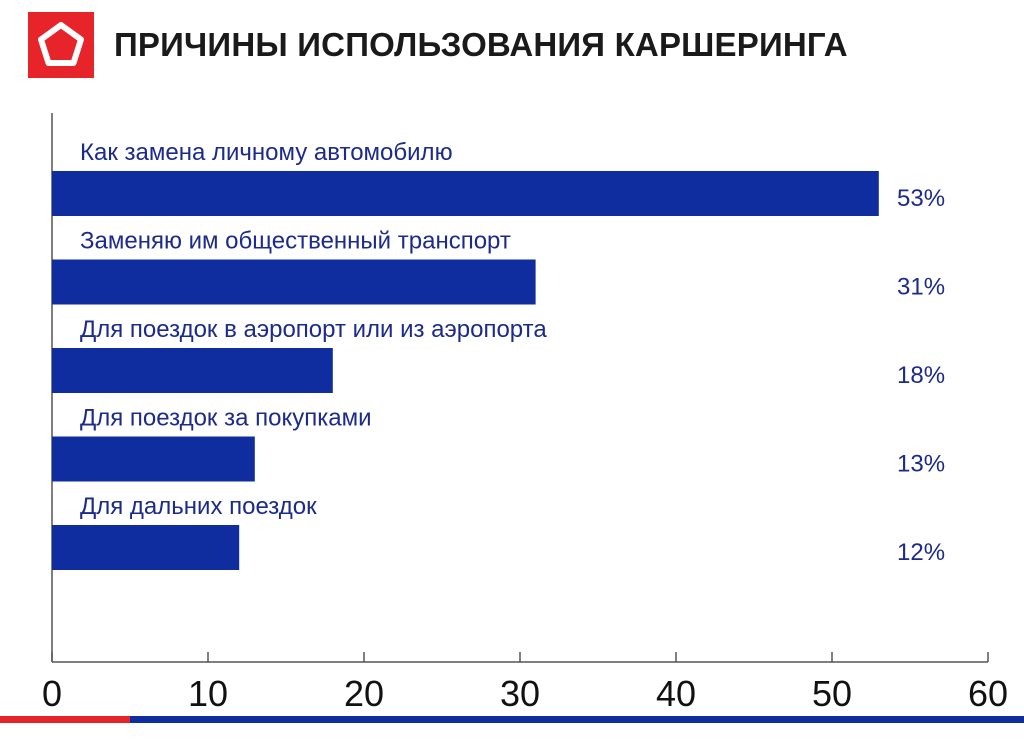 Image resolution: width=1024 pixels, height=740 pixels. I want to click on data-label: 18%, so click(921, 375).